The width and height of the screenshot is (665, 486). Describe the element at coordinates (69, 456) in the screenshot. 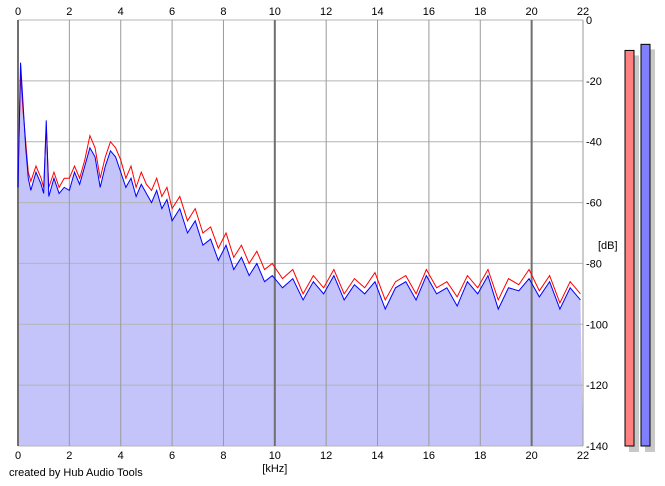

I see `x-tick-label-bottom: 2` at that location.